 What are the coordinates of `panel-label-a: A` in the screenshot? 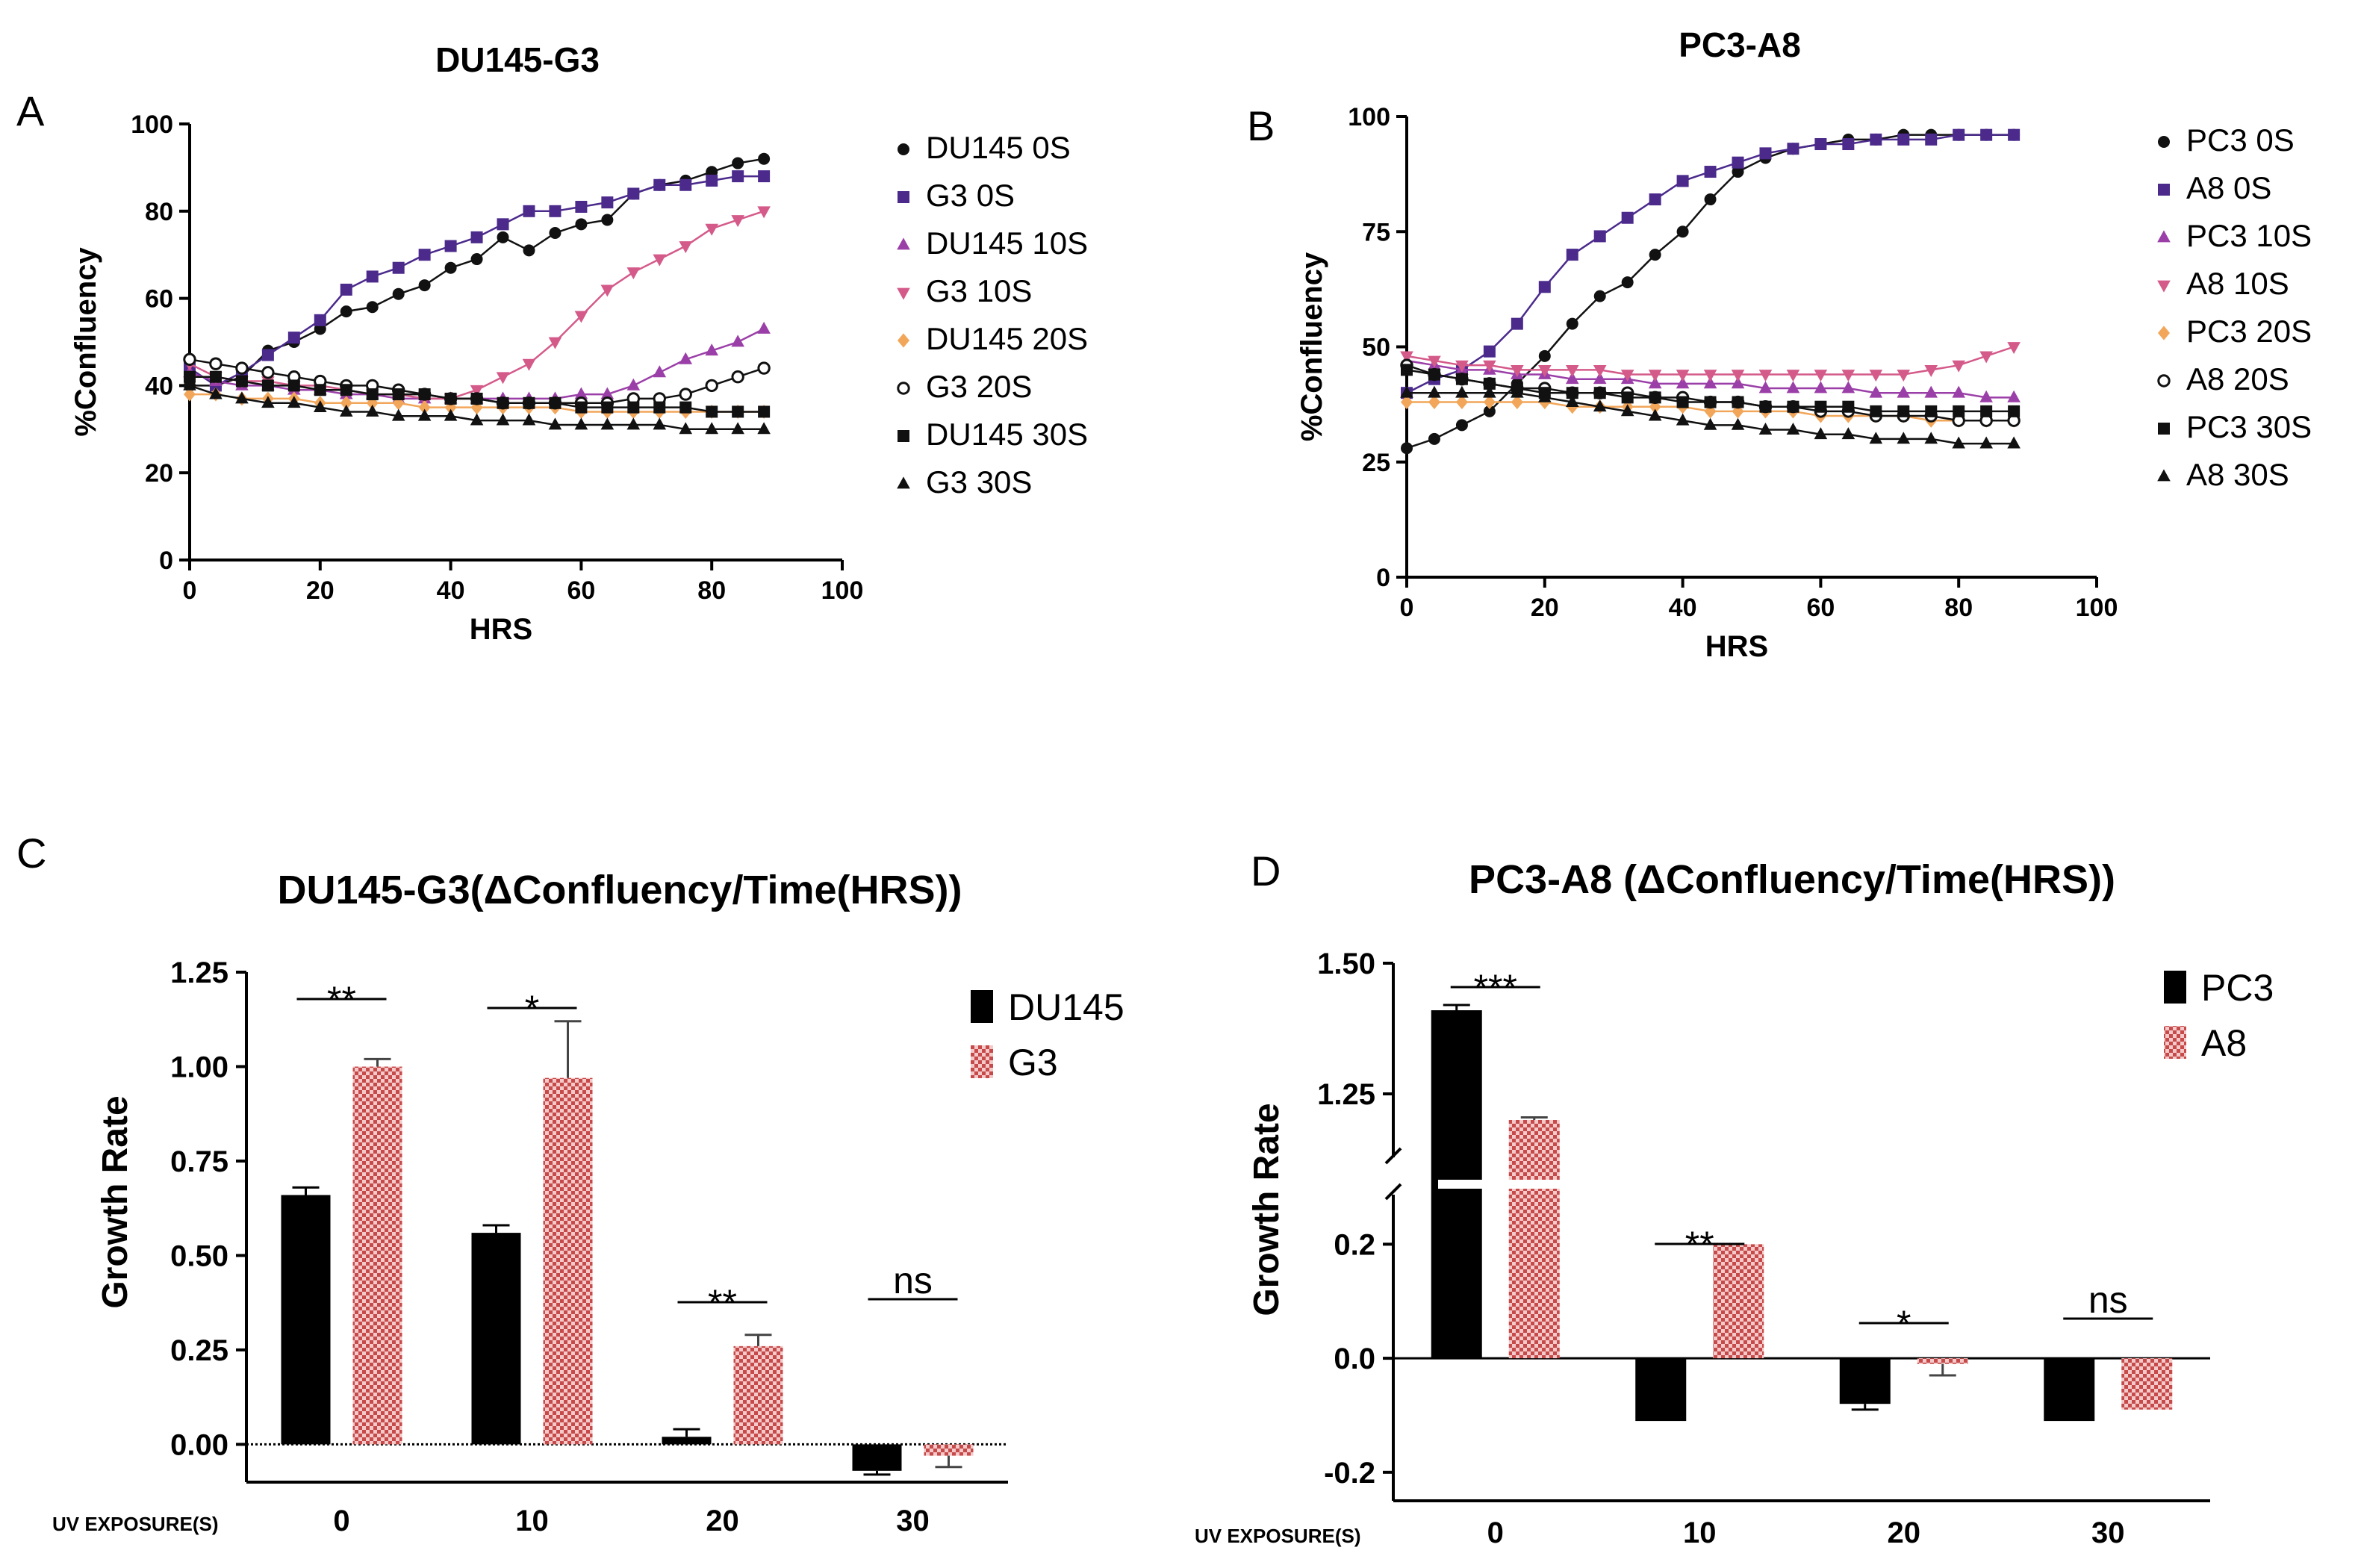 It's located at (30, 110).